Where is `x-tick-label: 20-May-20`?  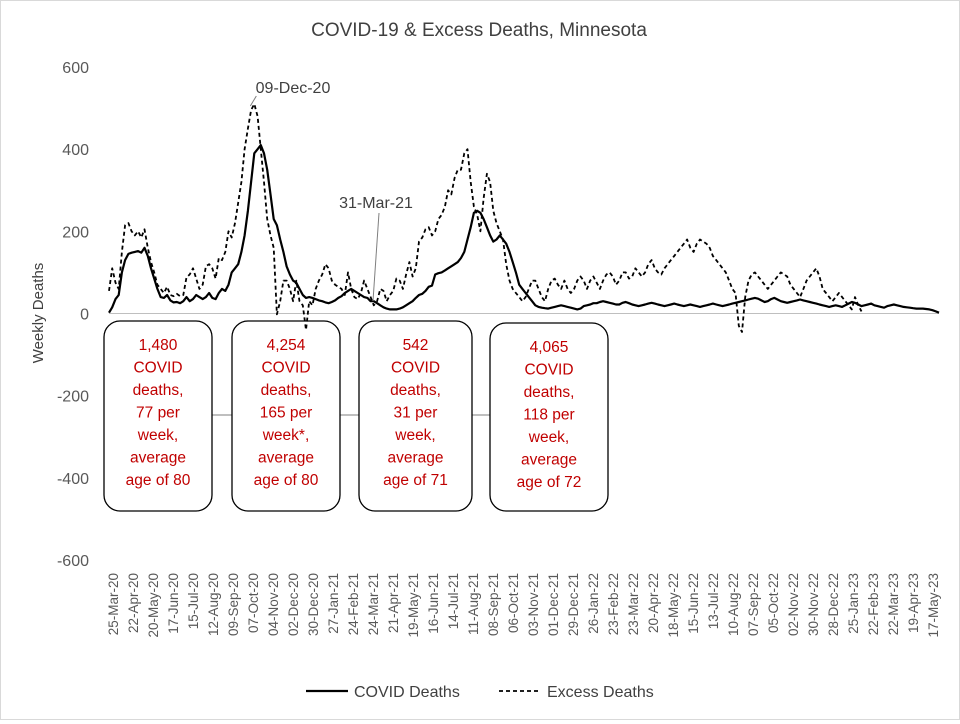 x-tick-label: 20-May-20 is located at coordinates (153, 605).